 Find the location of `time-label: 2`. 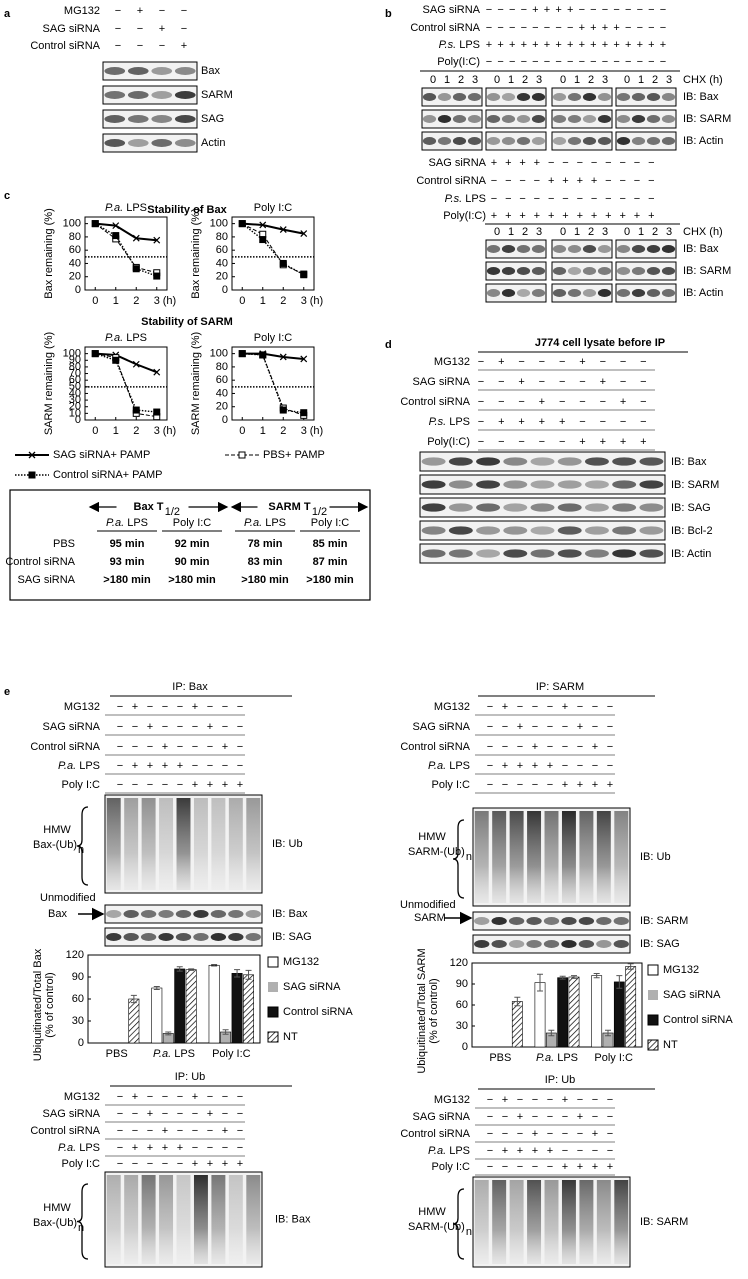

time-label: 2 is located at coordinates (461, 80).